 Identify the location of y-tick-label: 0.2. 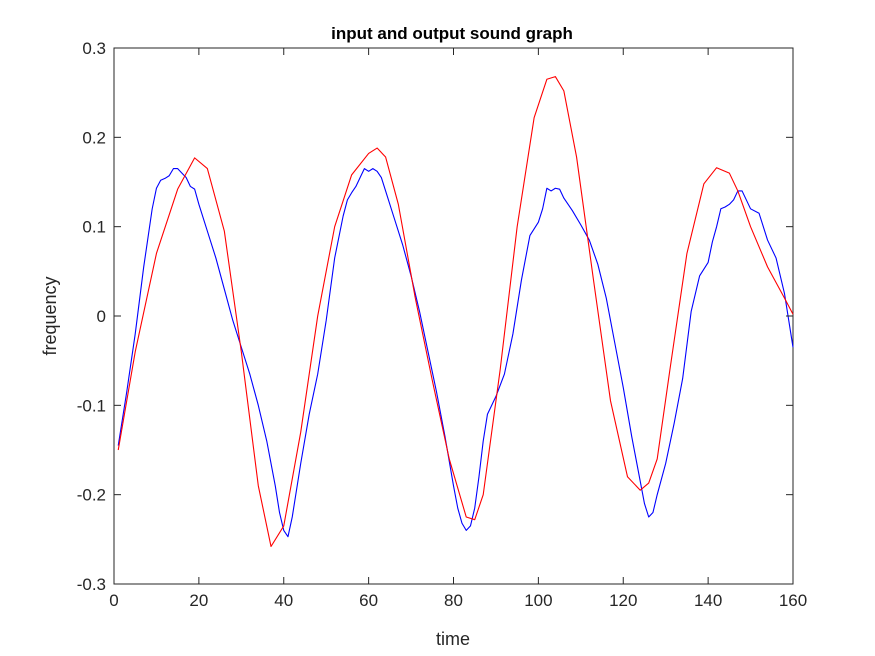
(94, 137).